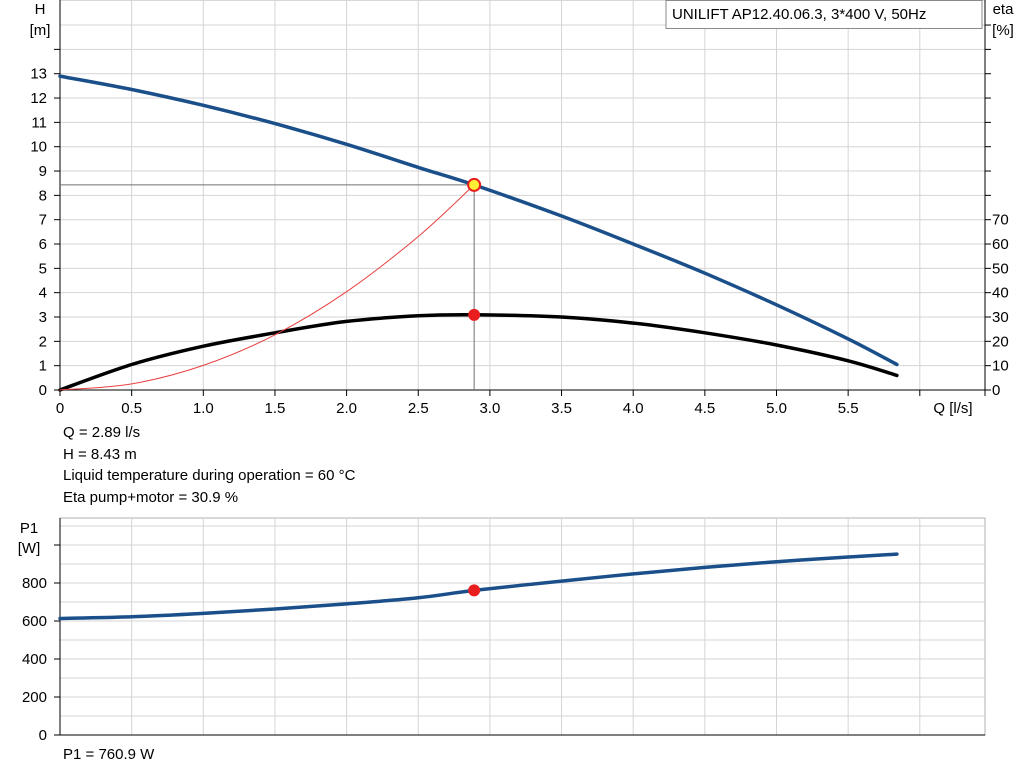  Describe the element at coordinates (704, 408) in the screenshot. I see `main-x-tick-label: 4.5` at that location.